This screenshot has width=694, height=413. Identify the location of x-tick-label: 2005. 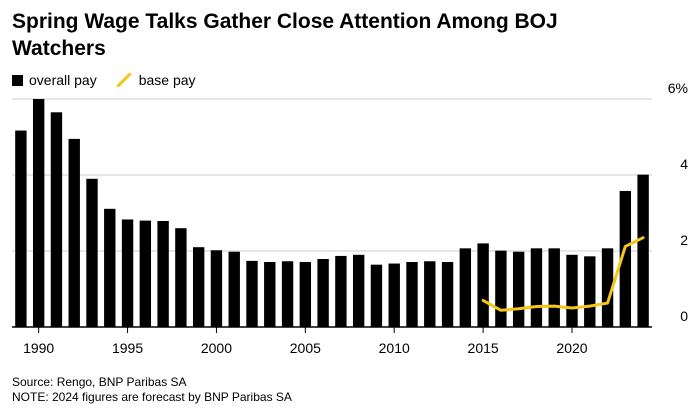
(305, 348).